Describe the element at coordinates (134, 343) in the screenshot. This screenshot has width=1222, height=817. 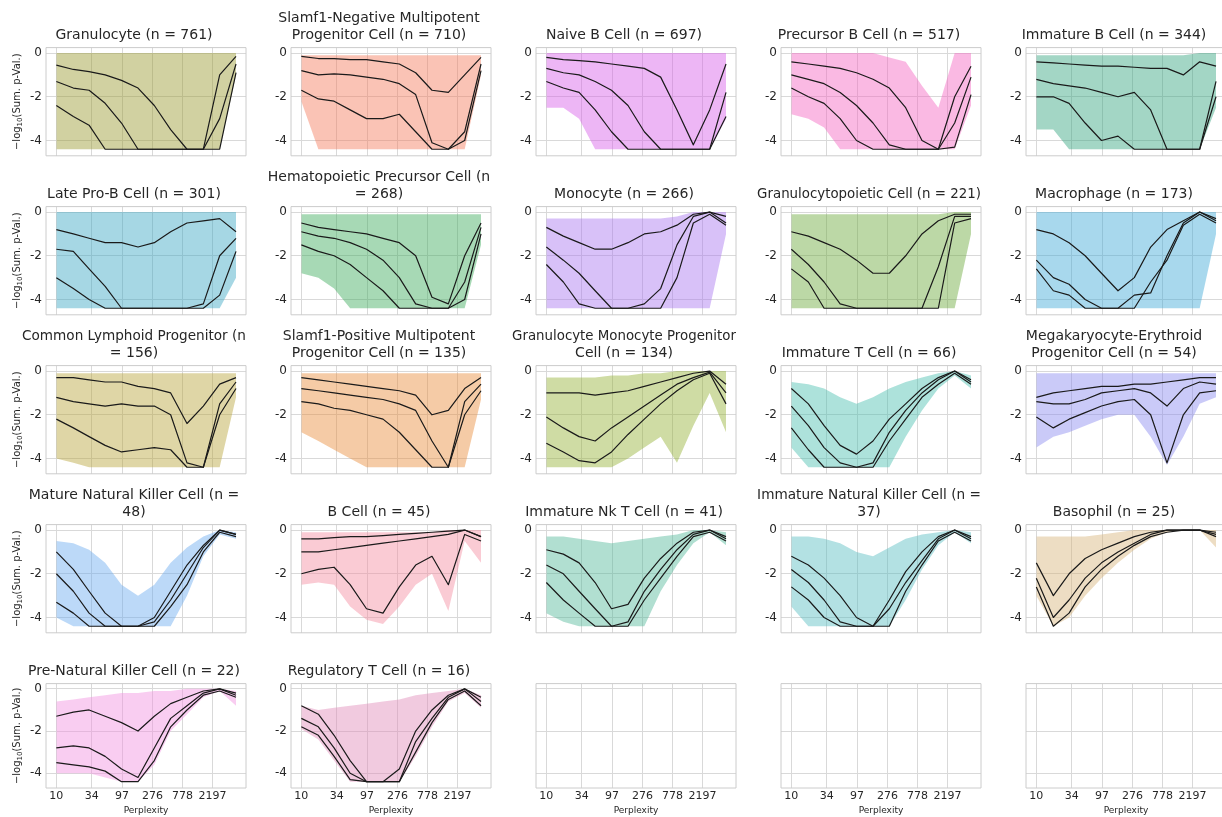
I see `chart-title: Common Lymphoid Progenitor (n = 156)` at that location.